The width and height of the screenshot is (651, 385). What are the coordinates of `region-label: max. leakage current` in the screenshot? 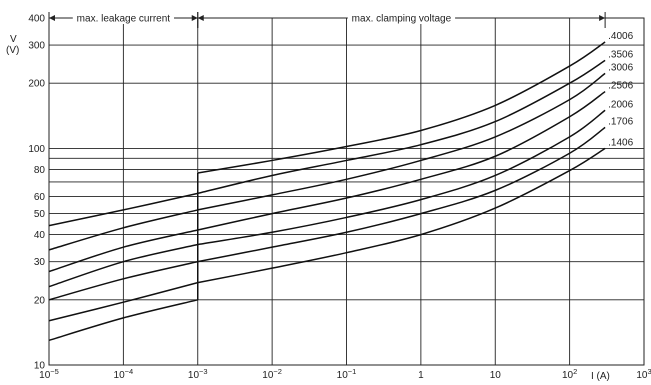 It's located at (124, 19).